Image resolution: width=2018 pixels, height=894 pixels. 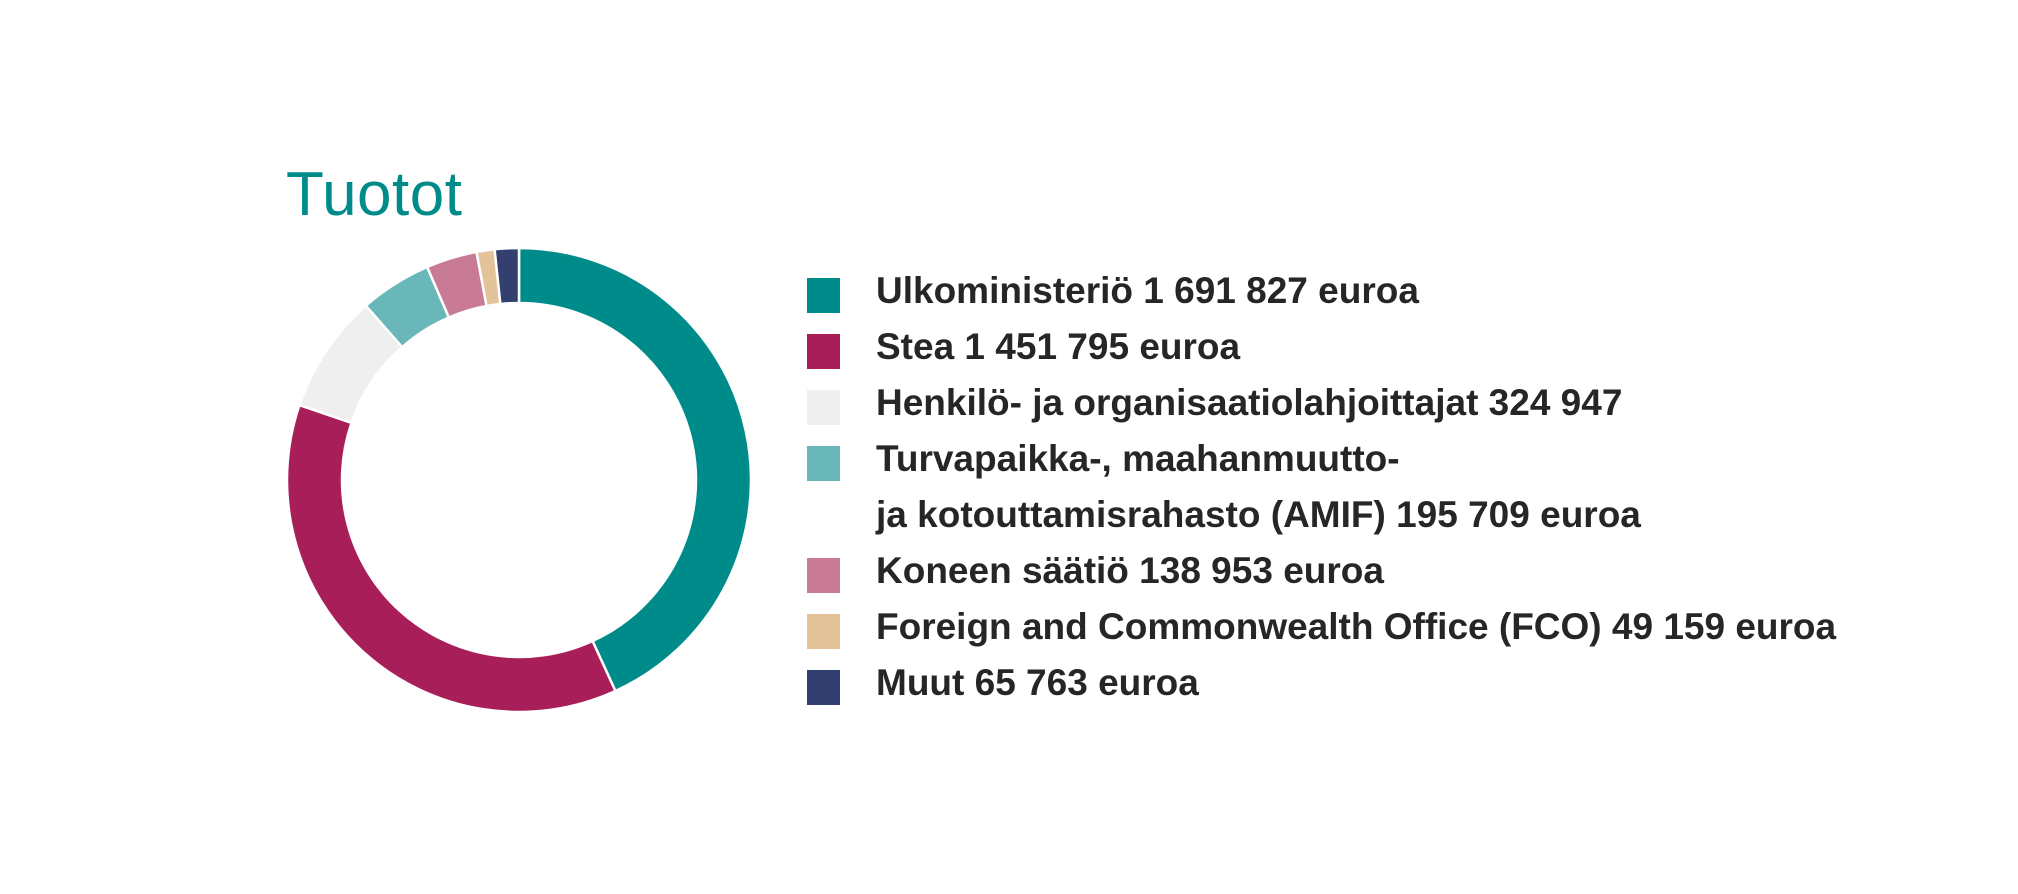 What do you see at coordinates (1130, 570) in the screenshot?
I see `legend-label-5: Koneen säätiö 138 953 euroa` at bounding box center [1130, 570].